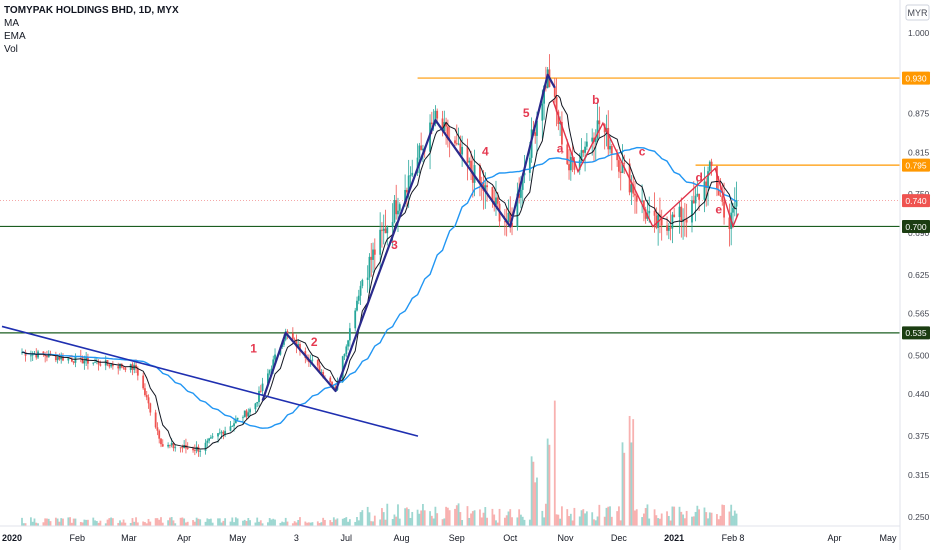 Image resolution: width=932 pixels, height=555 pixels. What do you see at coordinates (510, 538) in the screenshot?
I see `x-tick-label: Oct` at bounding box center [510, 538].